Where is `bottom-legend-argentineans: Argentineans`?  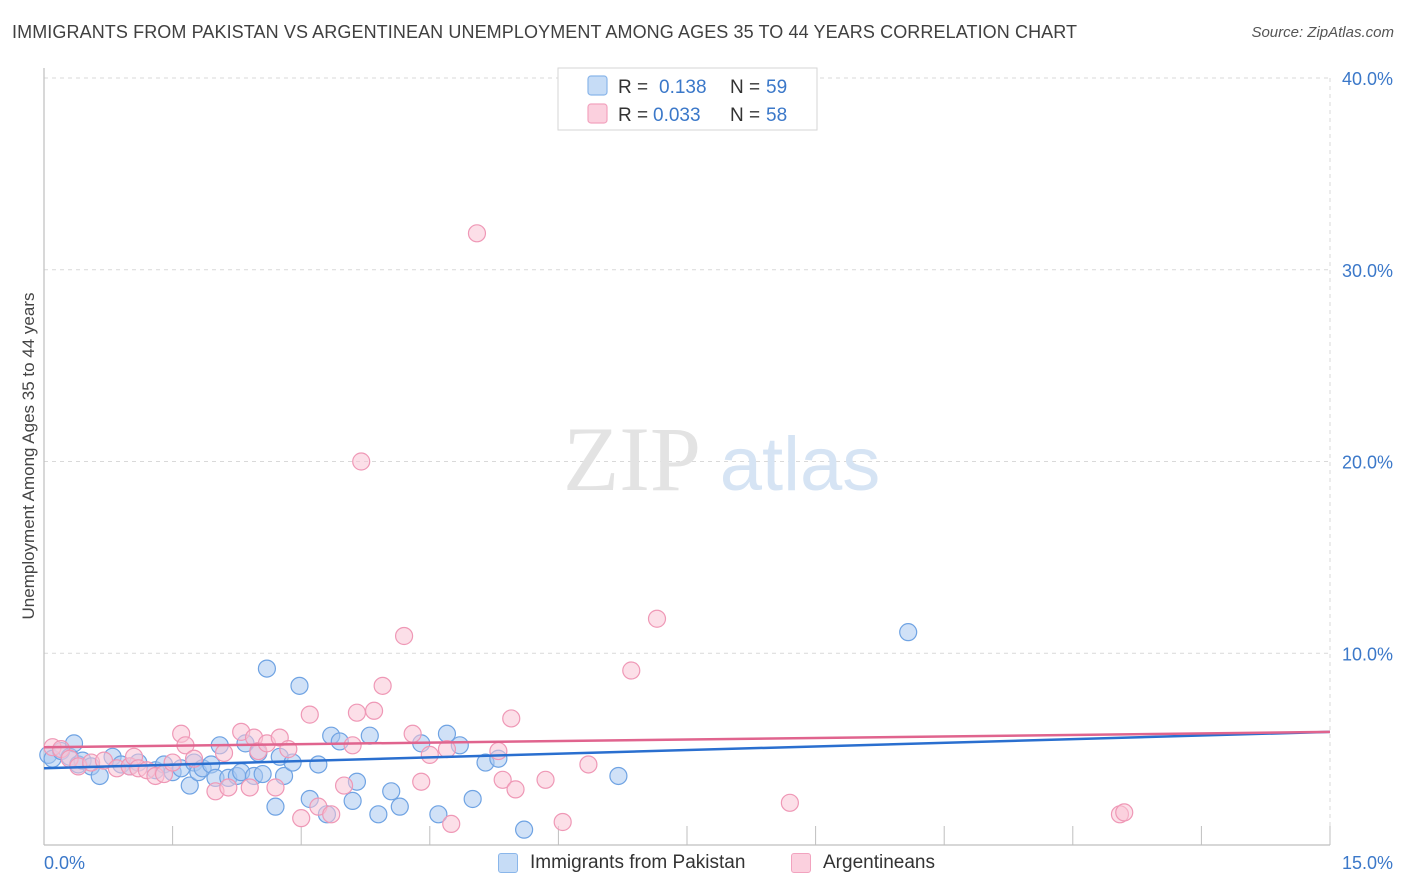 bottom-legend-argentineans: Argentineans is located at coordinates (863, 863).